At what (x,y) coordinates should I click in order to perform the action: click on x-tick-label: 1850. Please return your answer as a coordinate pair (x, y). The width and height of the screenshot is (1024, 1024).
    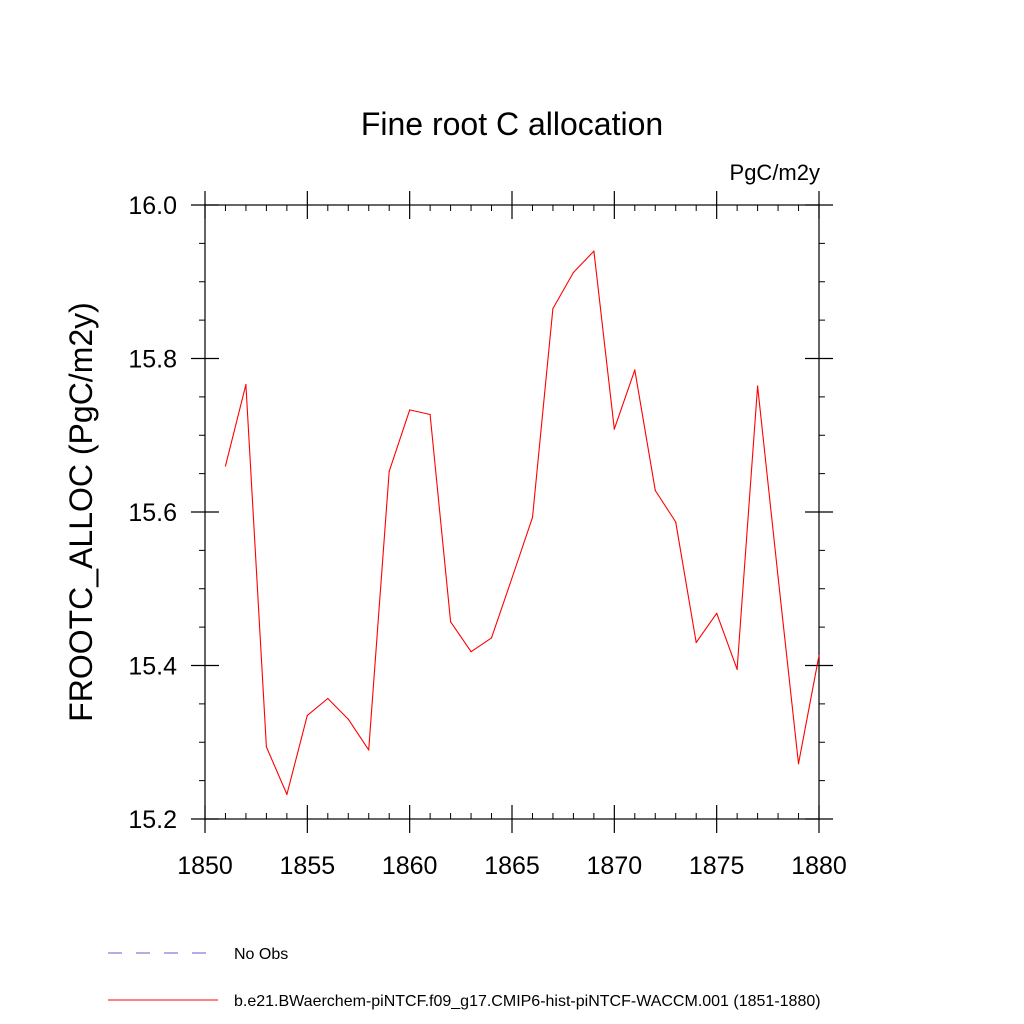
    Looking at the image, I should click on (205, 866).